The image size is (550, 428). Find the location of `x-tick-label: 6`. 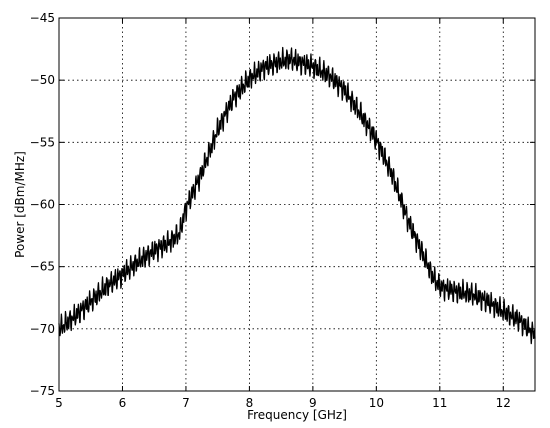

x-tick-label: 6 is located at coordinates (123, 403).